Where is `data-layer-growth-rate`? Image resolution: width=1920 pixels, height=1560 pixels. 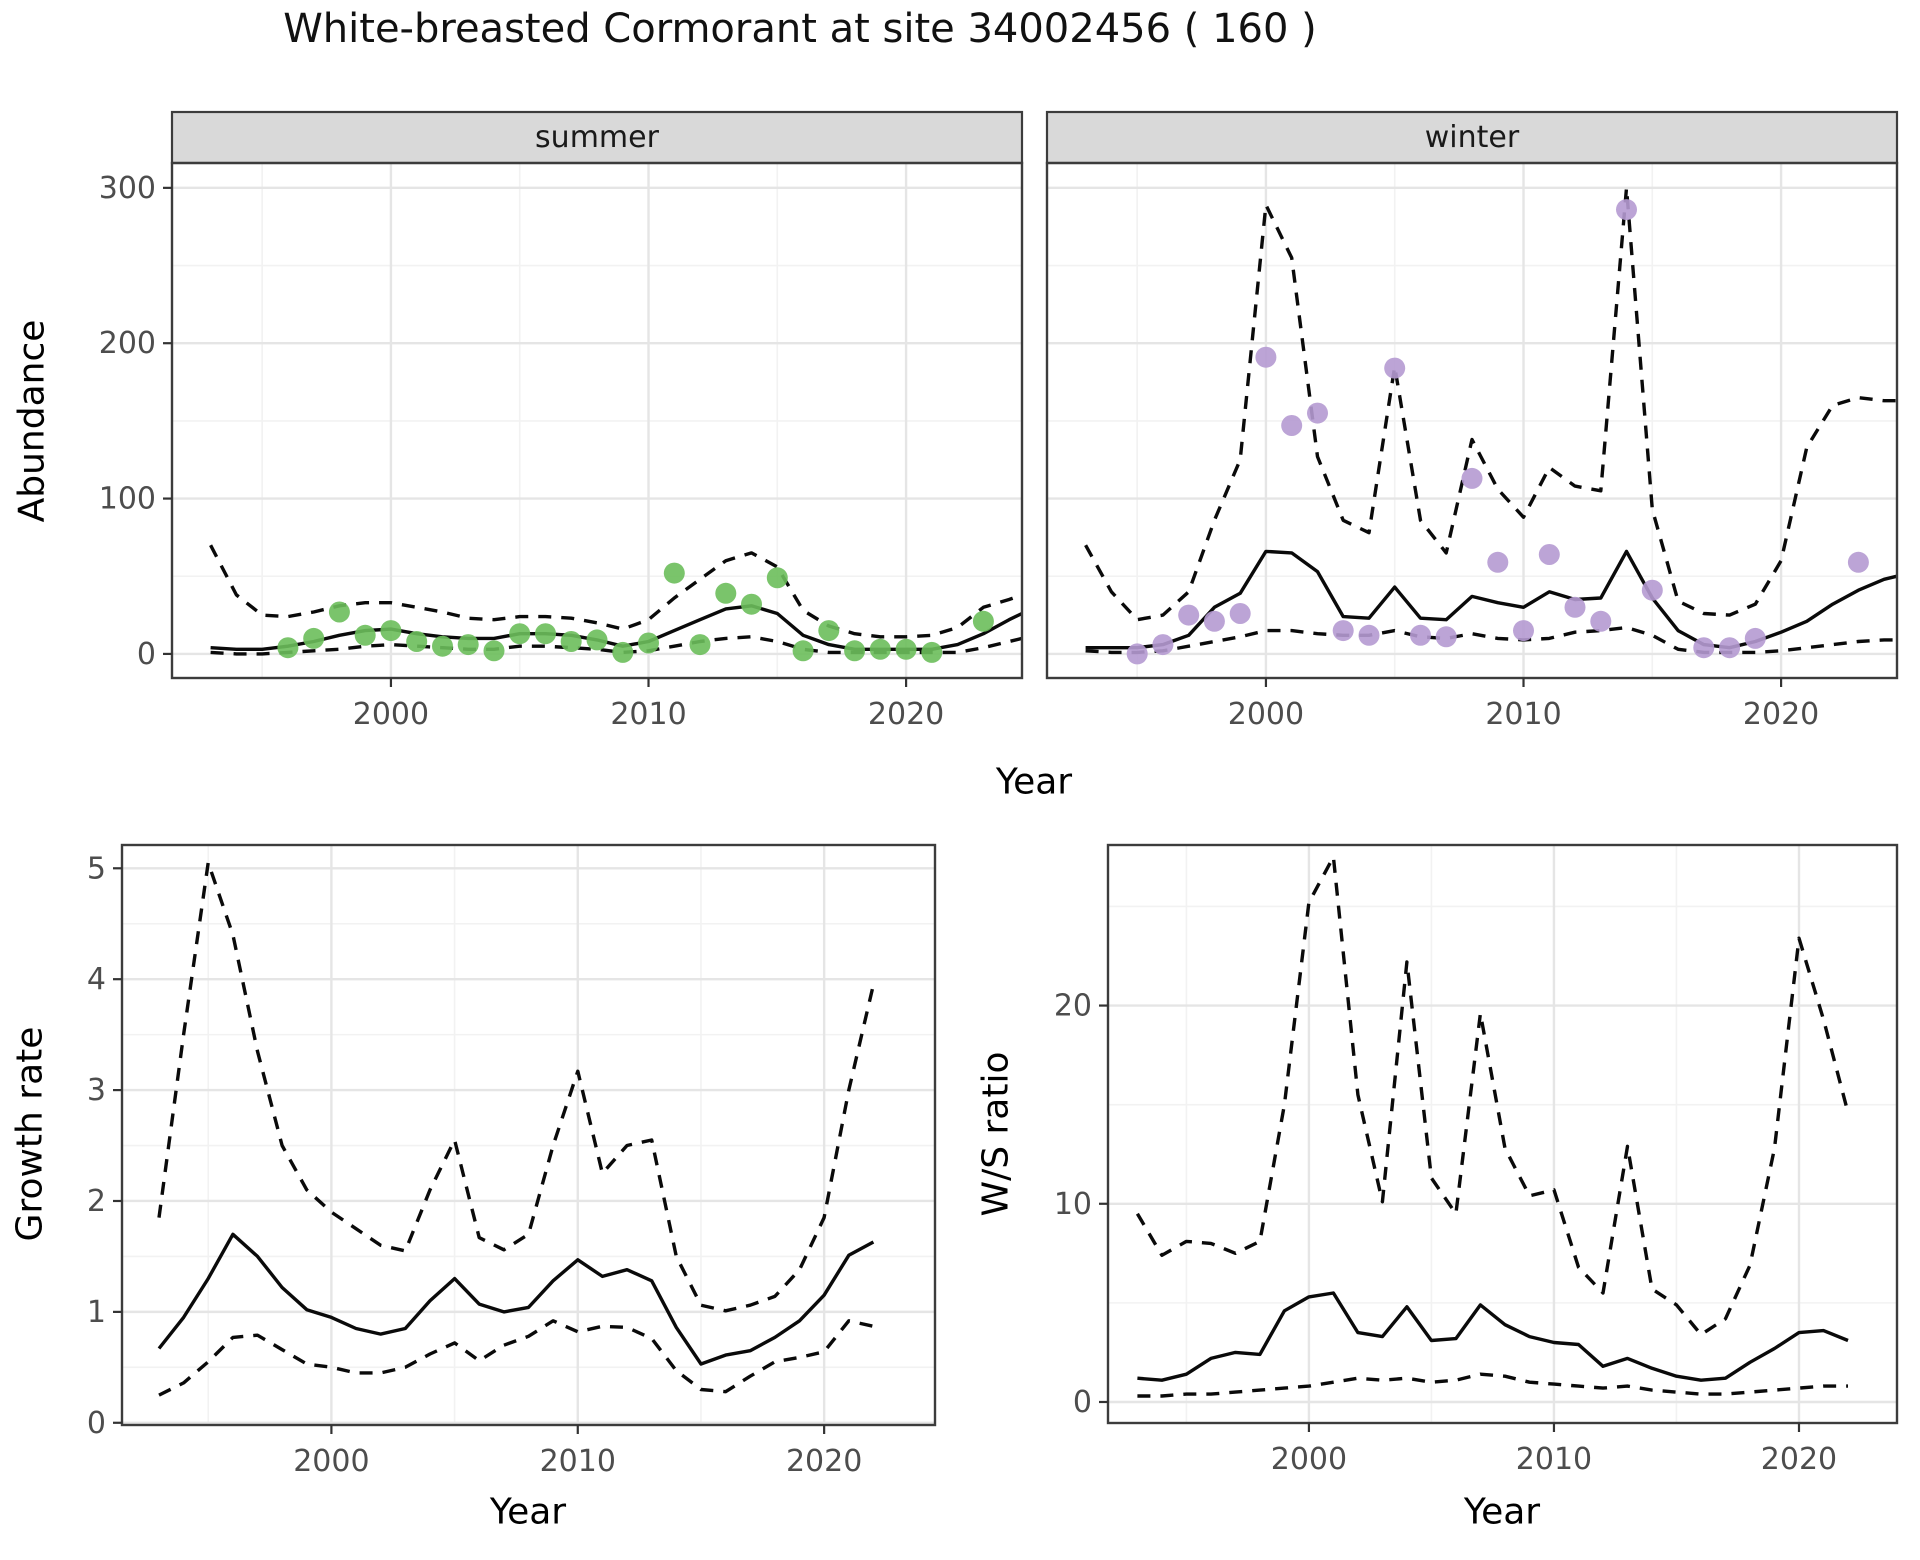
data-layer-growth-rate is located at coordinates (516, 1129).